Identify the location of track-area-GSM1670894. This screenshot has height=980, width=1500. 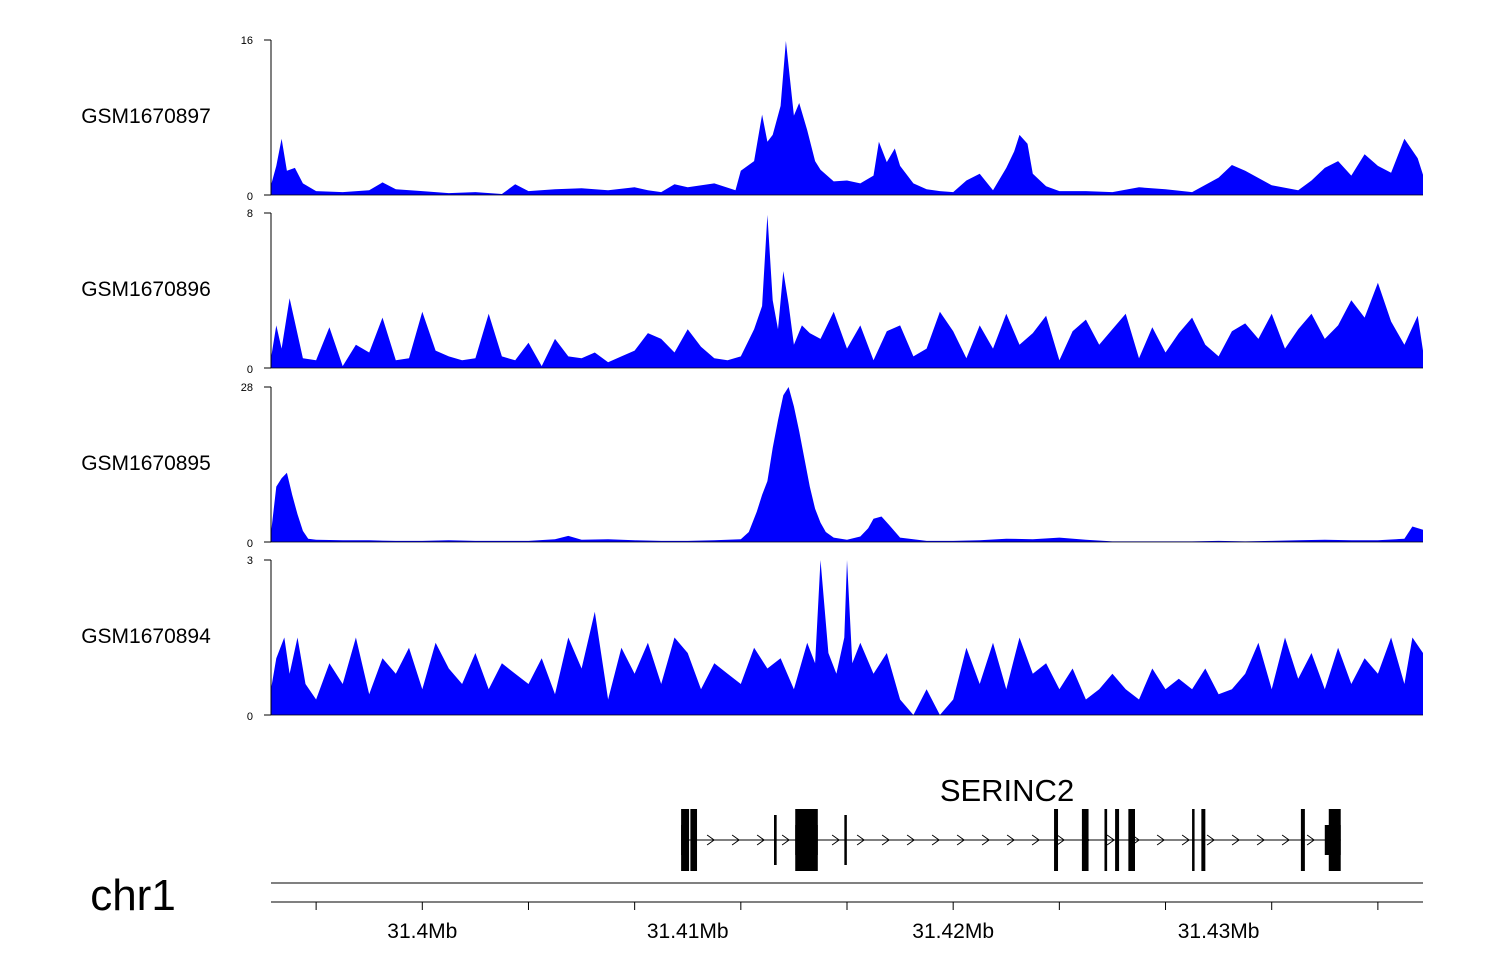
(847, 637).